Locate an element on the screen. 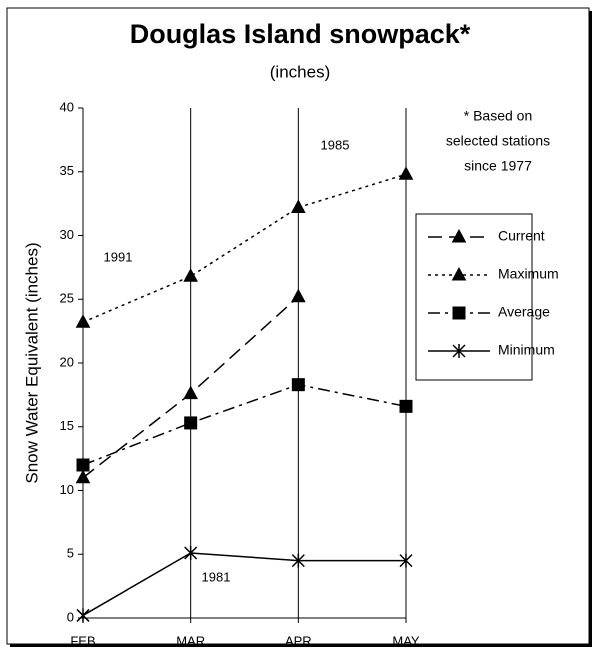  annotation: 1985 is located at coordinates (335, 144).